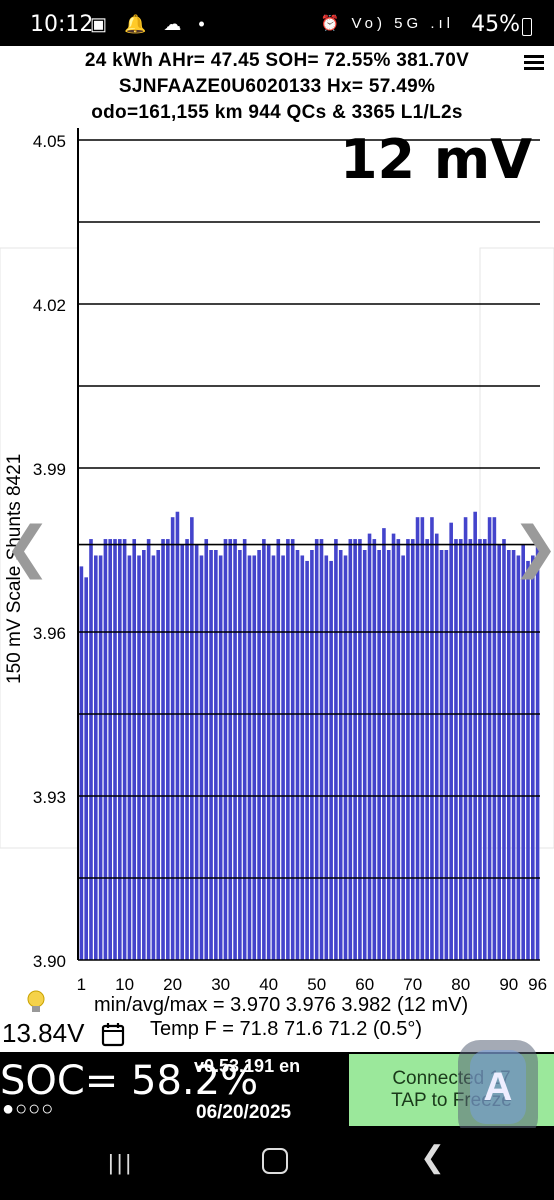 The image size is (554, 1200). I want to click on home-icon, so click(275, 1161).